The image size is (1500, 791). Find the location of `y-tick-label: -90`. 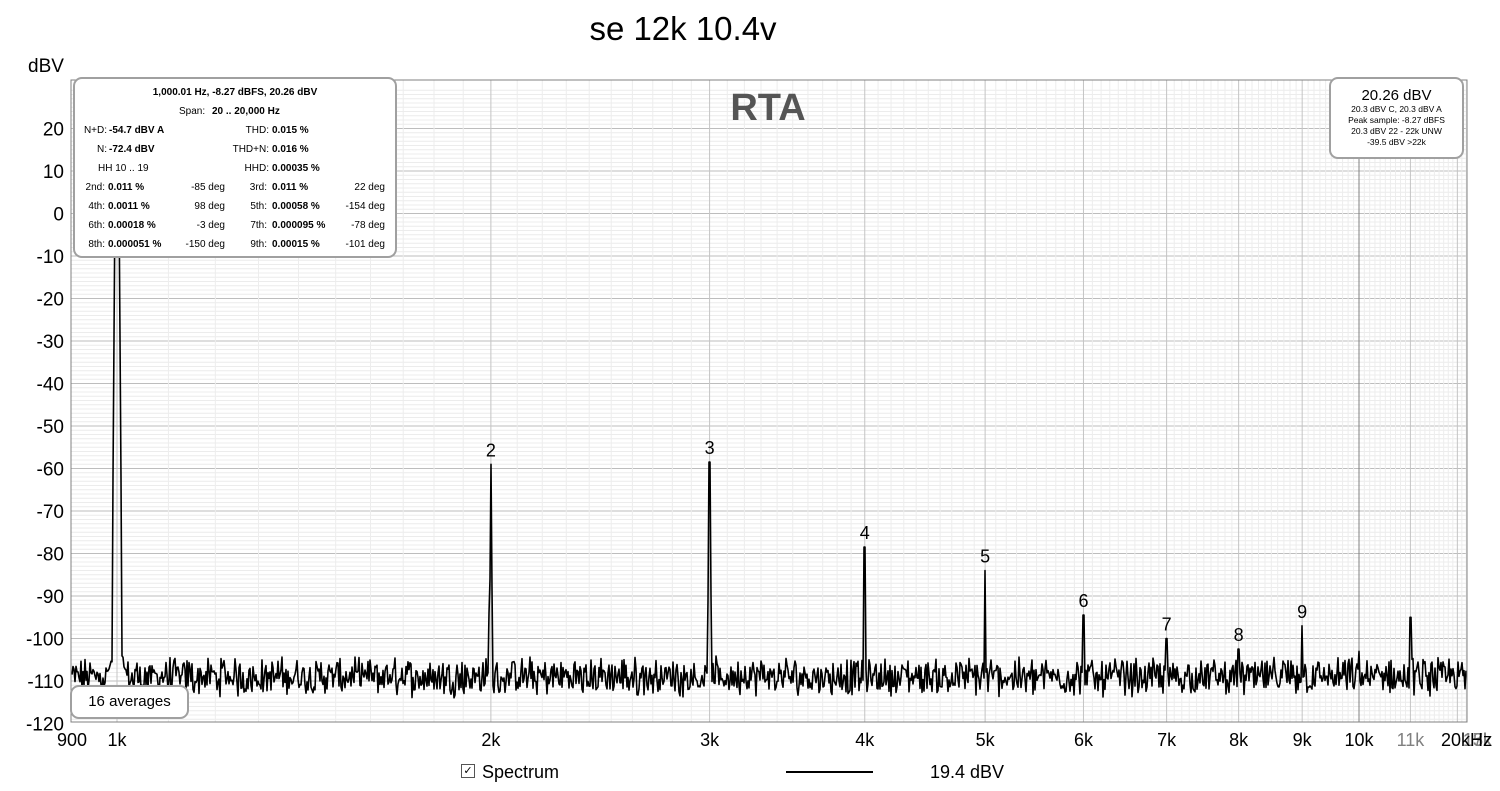

y-tick-label: -90 is located at coordinates (50, 597).